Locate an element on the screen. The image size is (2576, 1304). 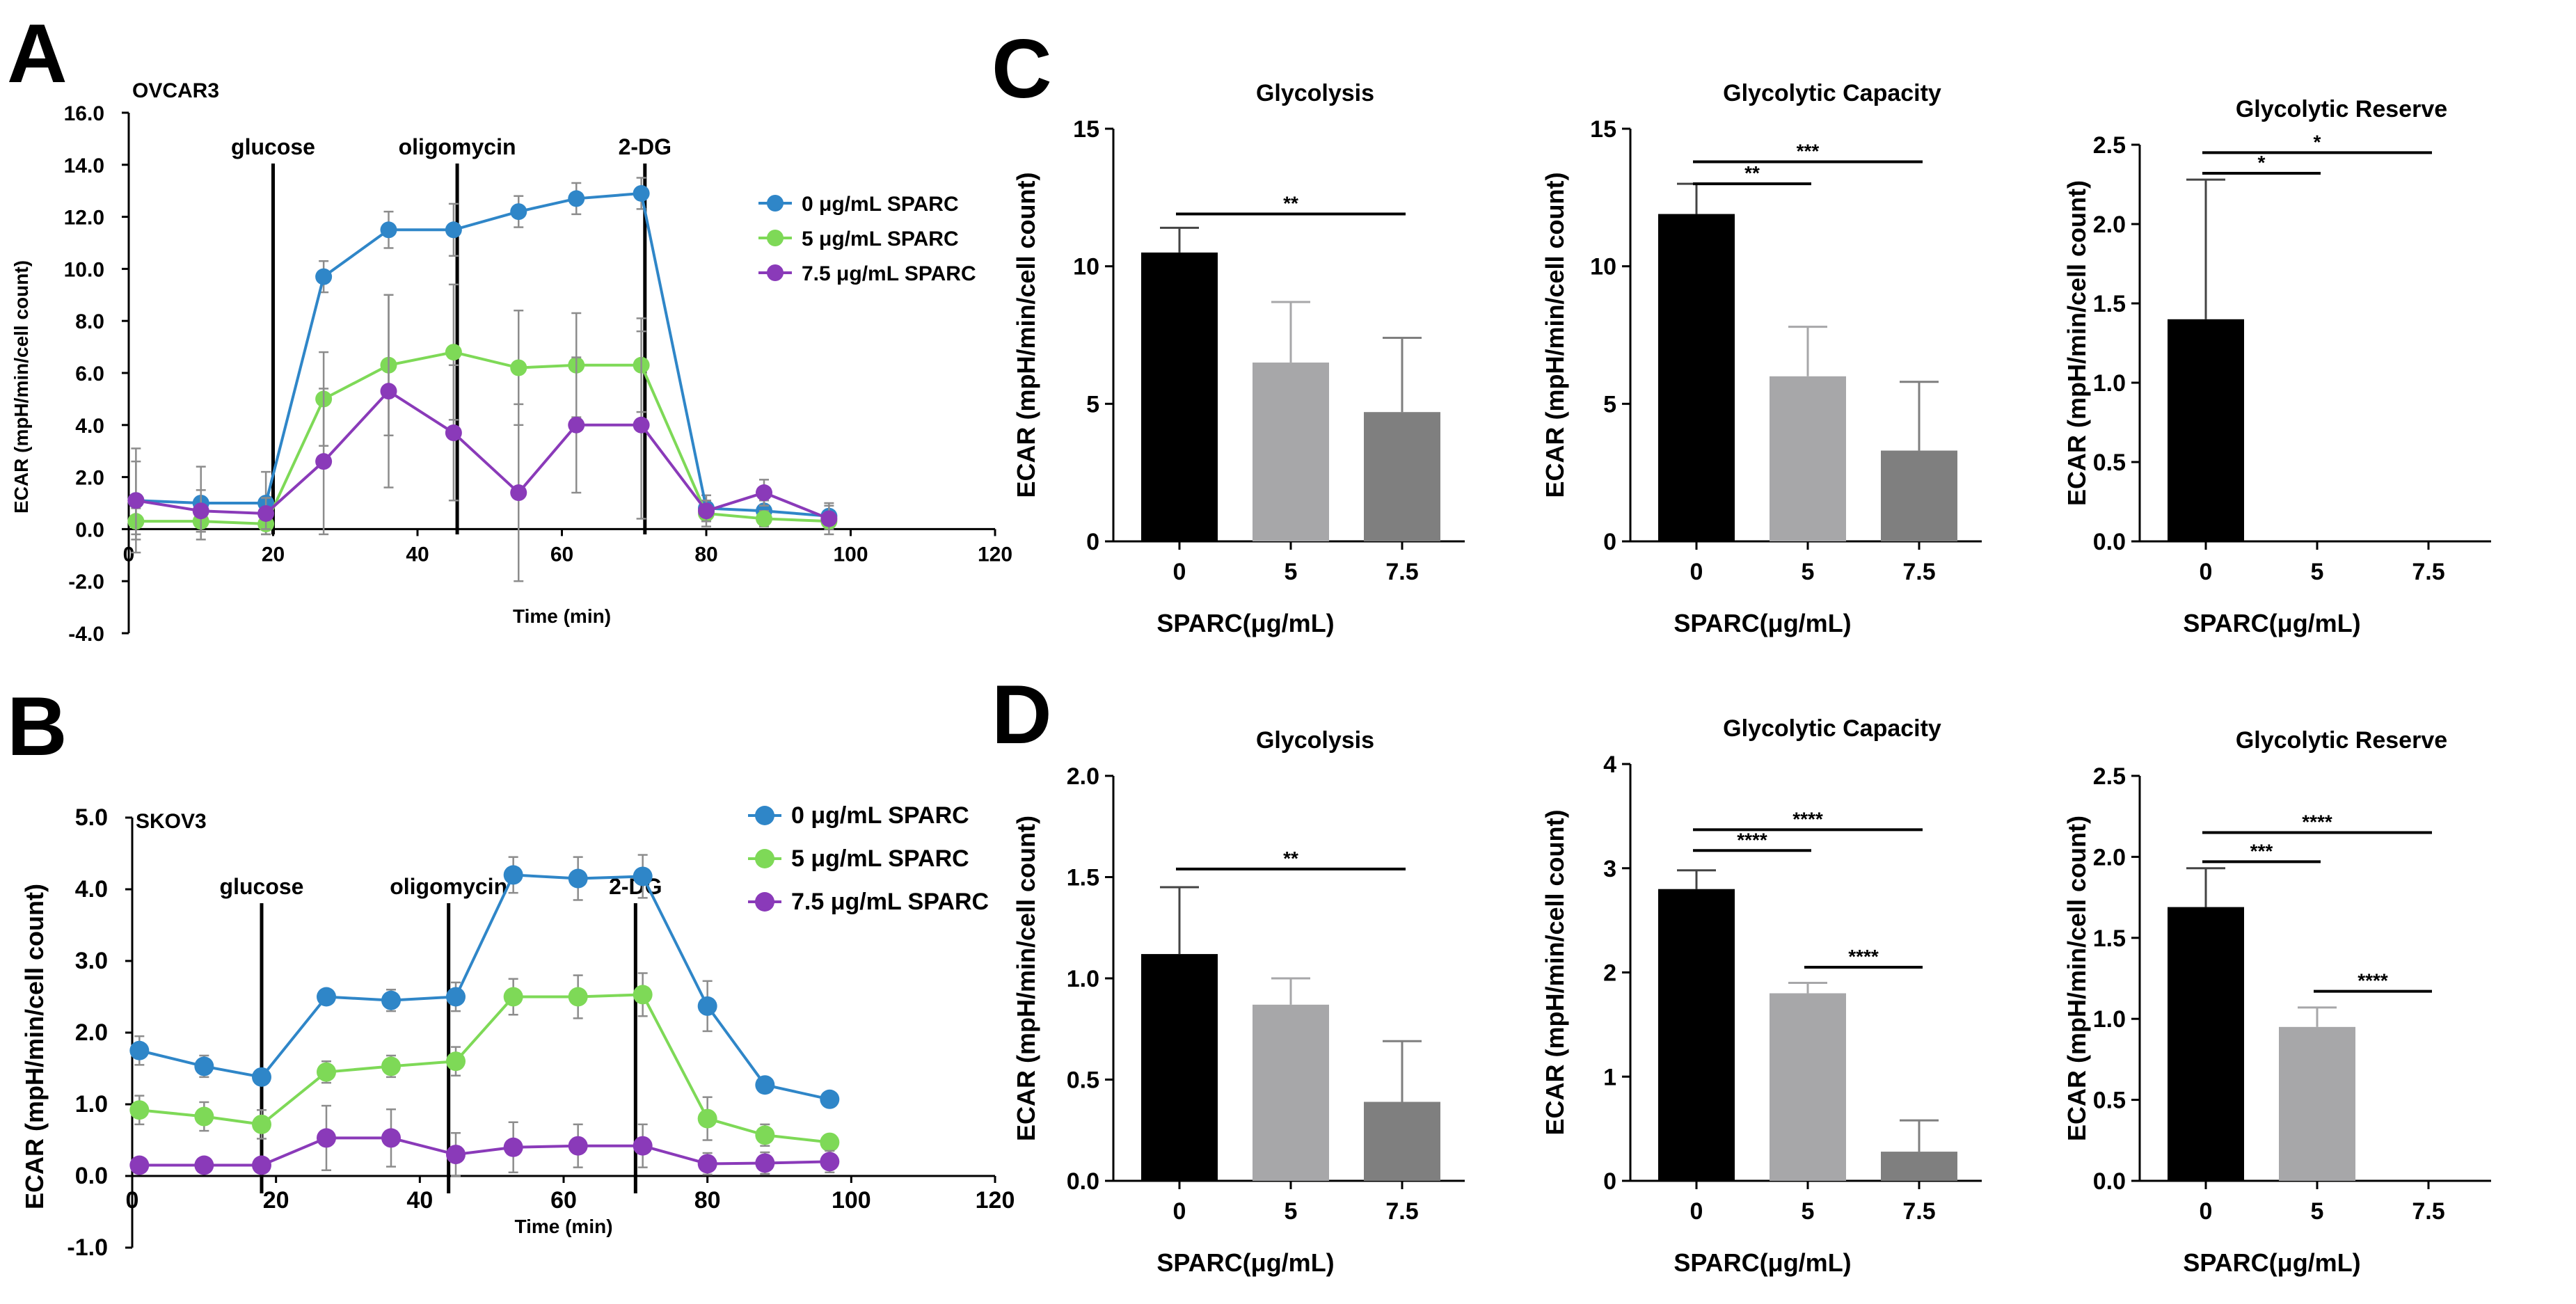
legend-label: 0 μg/mL SPARC is located at coordinates (880, 204).